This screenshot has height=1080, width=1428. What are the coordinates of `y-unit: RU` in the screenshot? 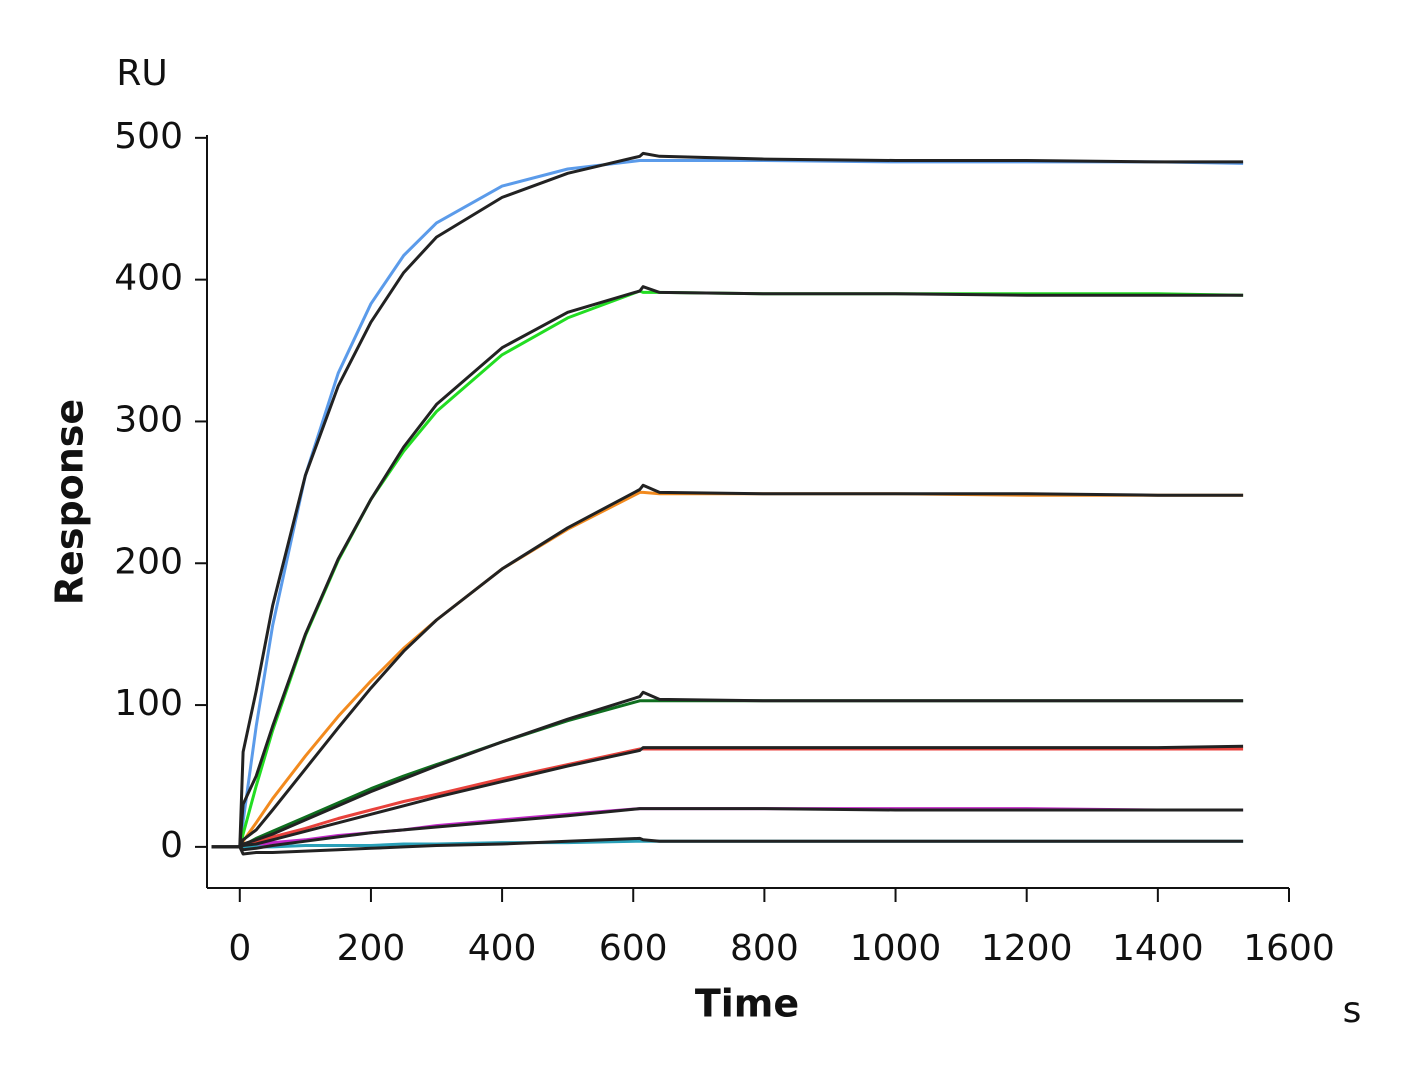 It's located at (141, 73).